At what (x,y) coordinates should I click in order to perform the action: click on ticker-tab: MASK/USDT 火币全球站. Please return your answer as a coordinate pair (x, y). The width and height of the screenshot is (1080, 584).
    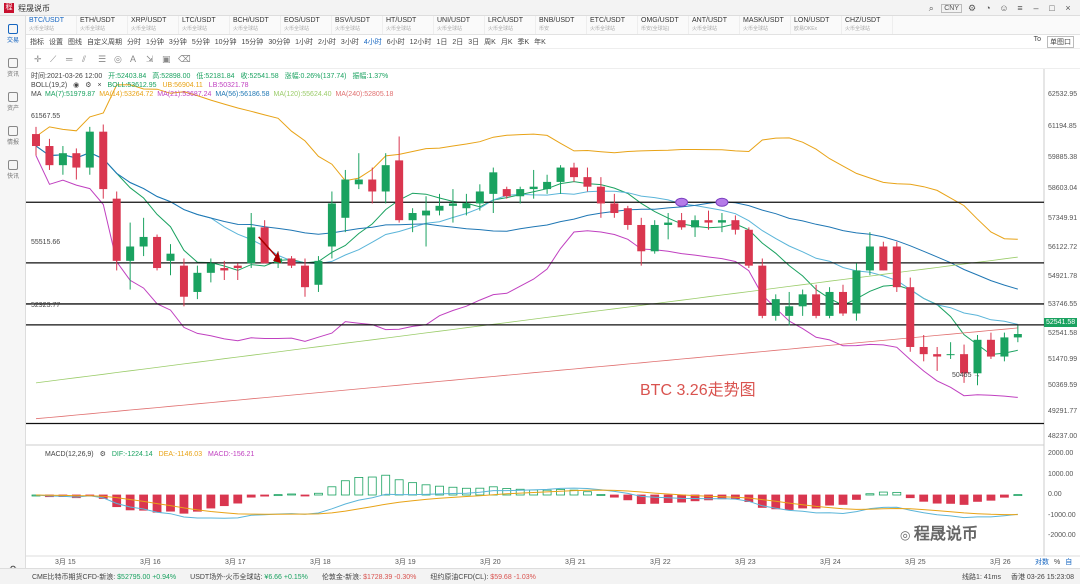
    Looking at the image, I should click on (765, 25).